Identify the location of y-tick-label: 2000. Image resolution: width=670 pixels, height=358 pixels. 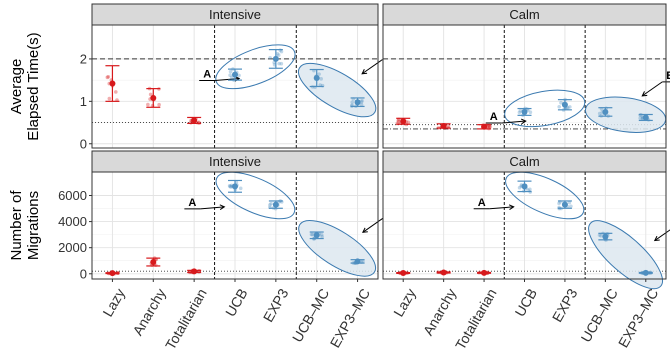
(72, 247).